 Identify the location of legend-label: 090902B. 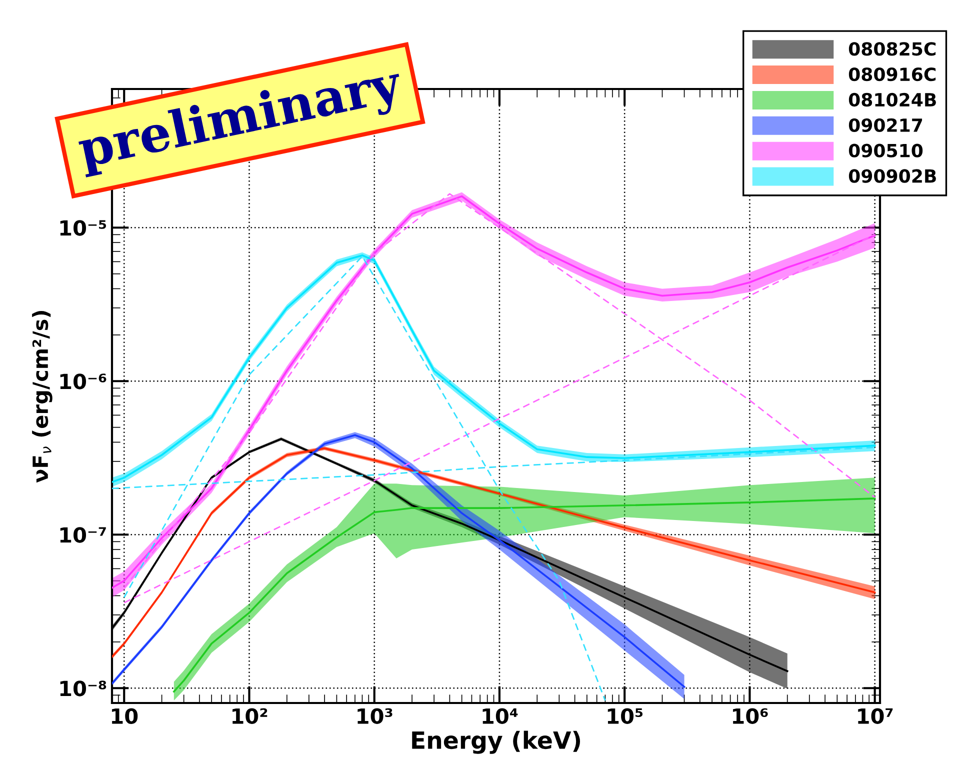
(892, 176).